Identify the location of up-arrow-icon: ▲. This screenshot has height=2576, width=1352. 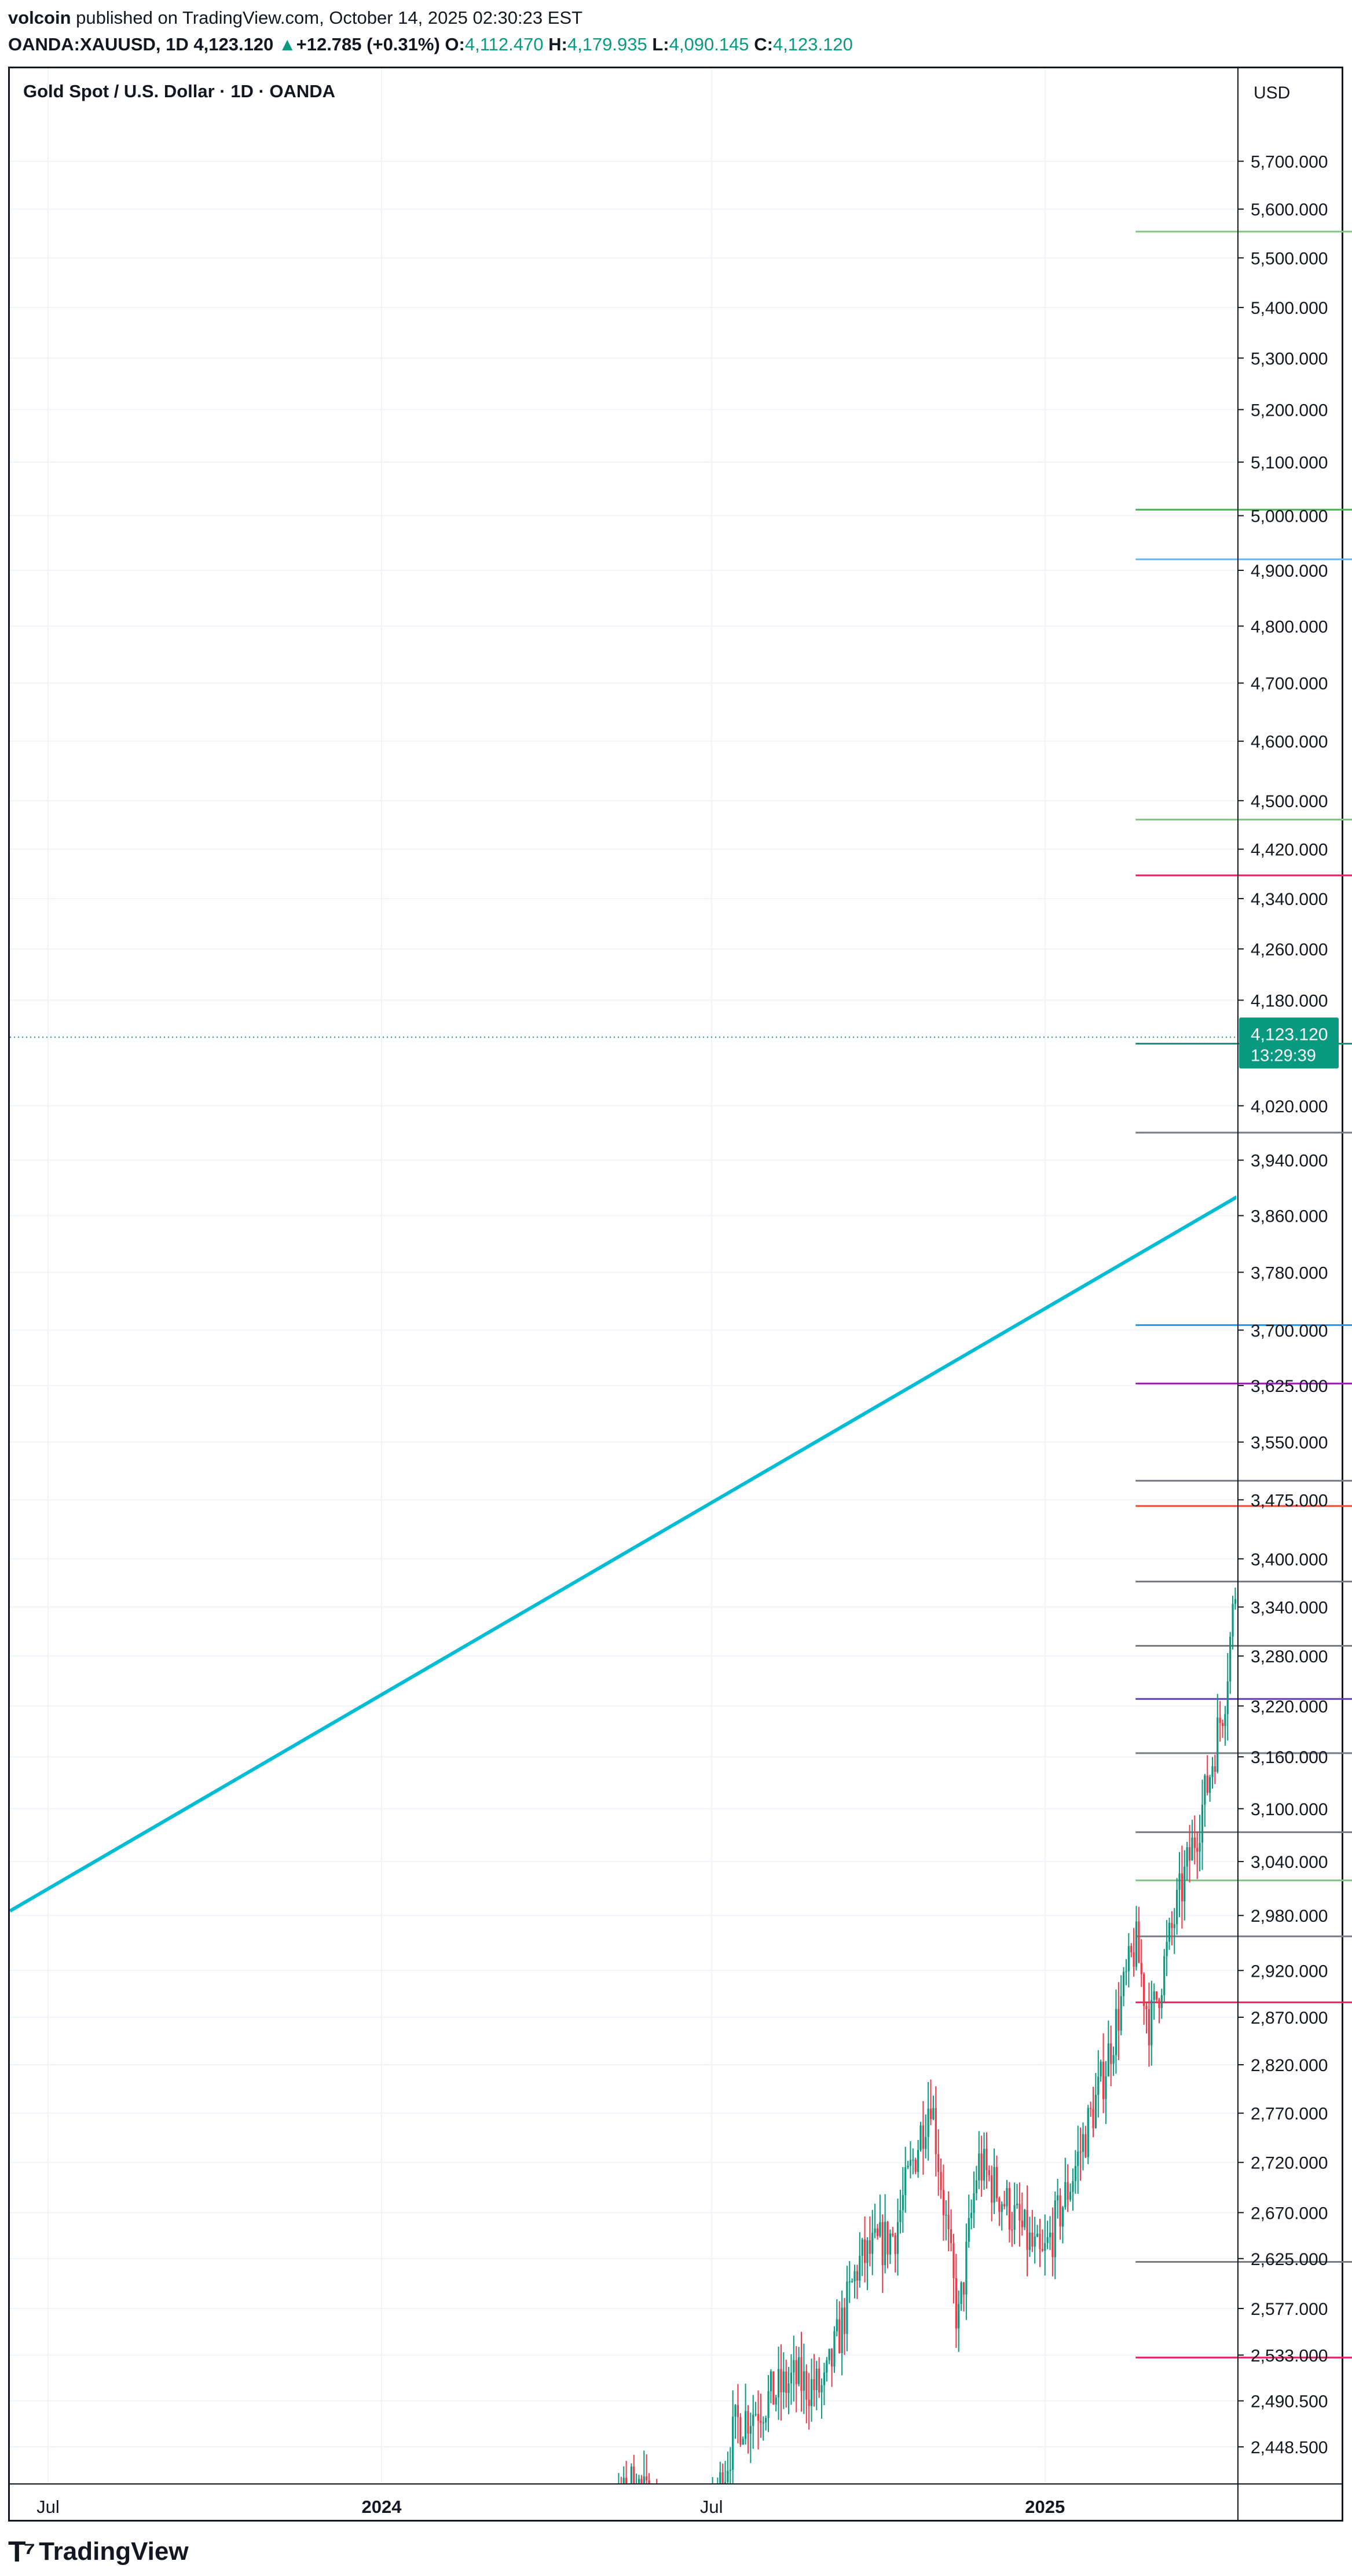
(287, 44).